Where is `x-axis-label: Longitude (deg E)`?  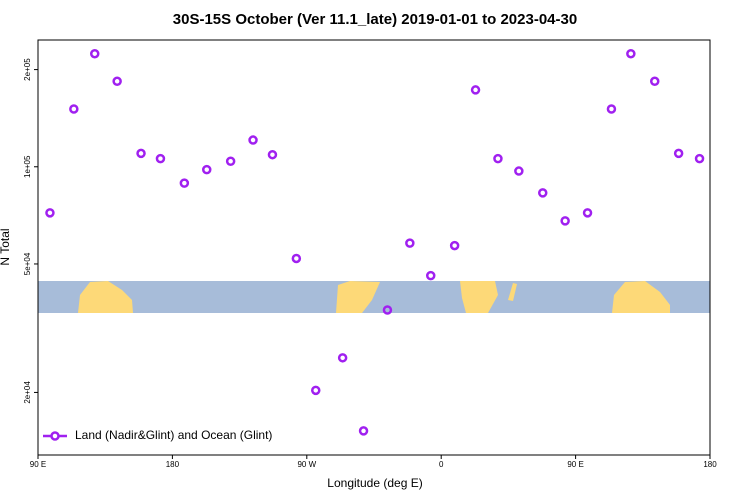 x-axis-label: Longitude (deg E) is located at coordinates (374, 483).